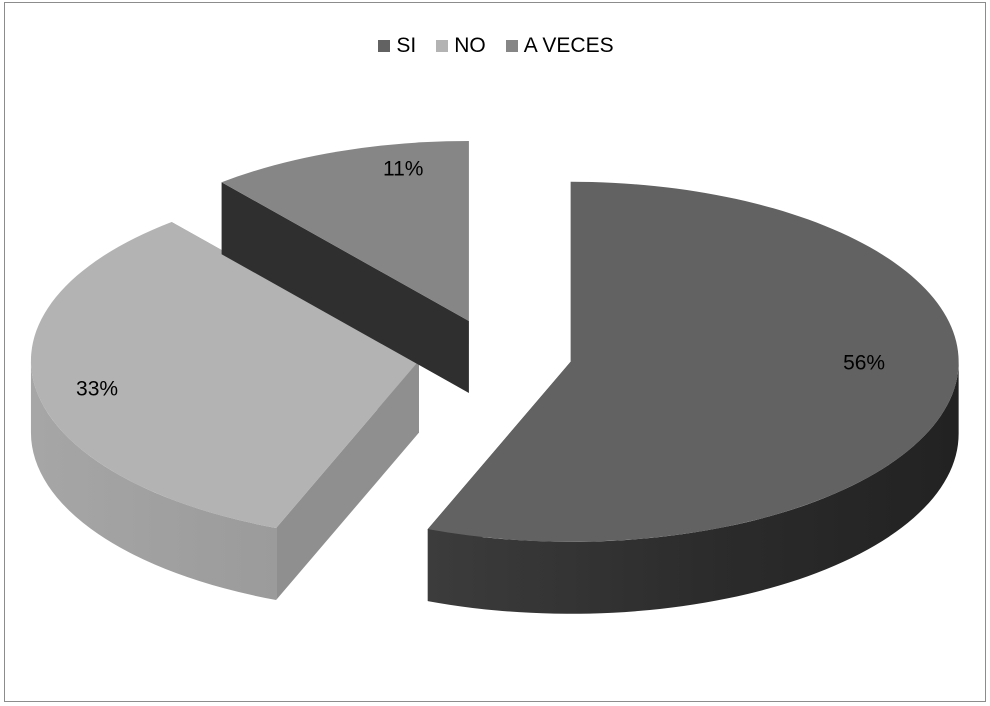 This screenshot has width=990, height=706. I want to click on legend-item-a-veces: A VECES, so click(559, 46).